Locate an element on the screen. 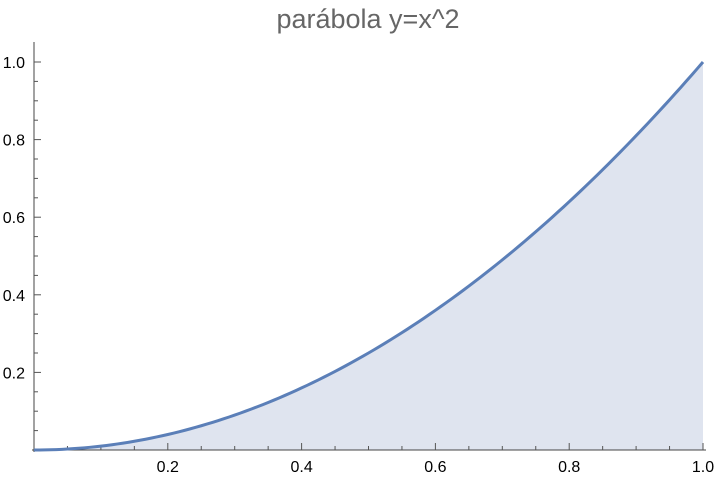  y-tick-label: 0.4 is located at coordinates (14, 296).